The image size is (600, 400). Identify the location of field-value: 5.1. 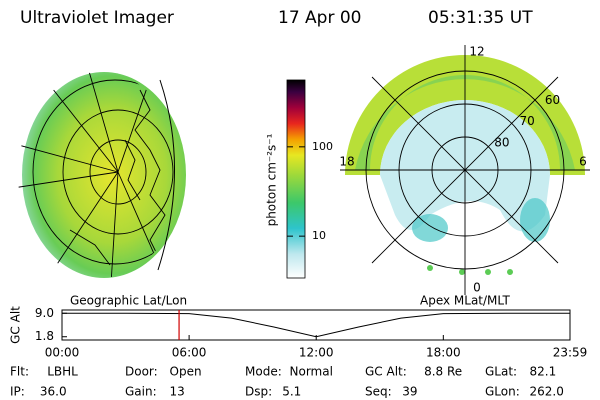
(291, 392).